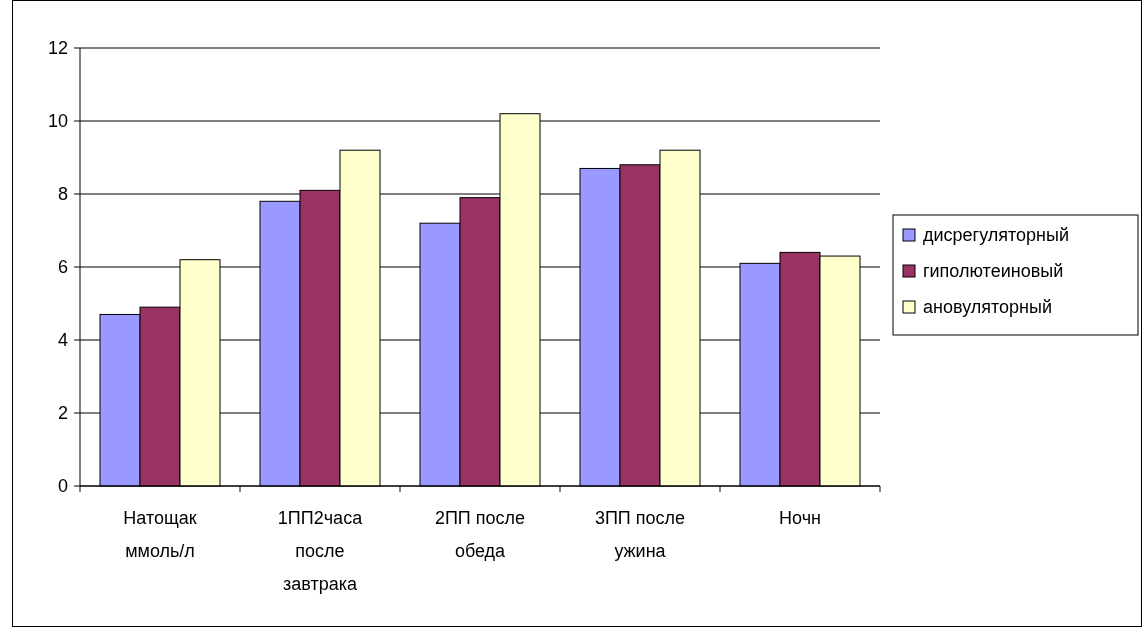  Describe the element at coordinates (57, 48) in the screenshot. I see `y-tick-label: 12` at that location.